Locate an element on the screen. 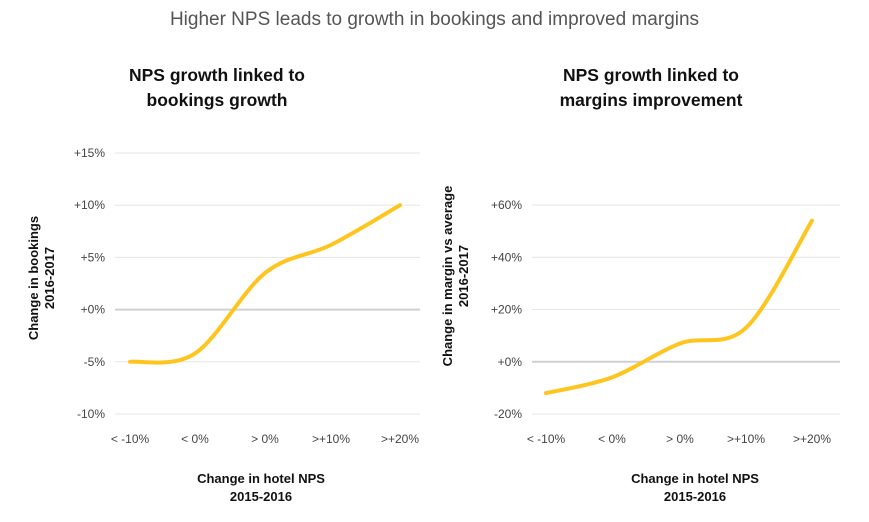  bookings-series-line is located at coordinates (265, 284).